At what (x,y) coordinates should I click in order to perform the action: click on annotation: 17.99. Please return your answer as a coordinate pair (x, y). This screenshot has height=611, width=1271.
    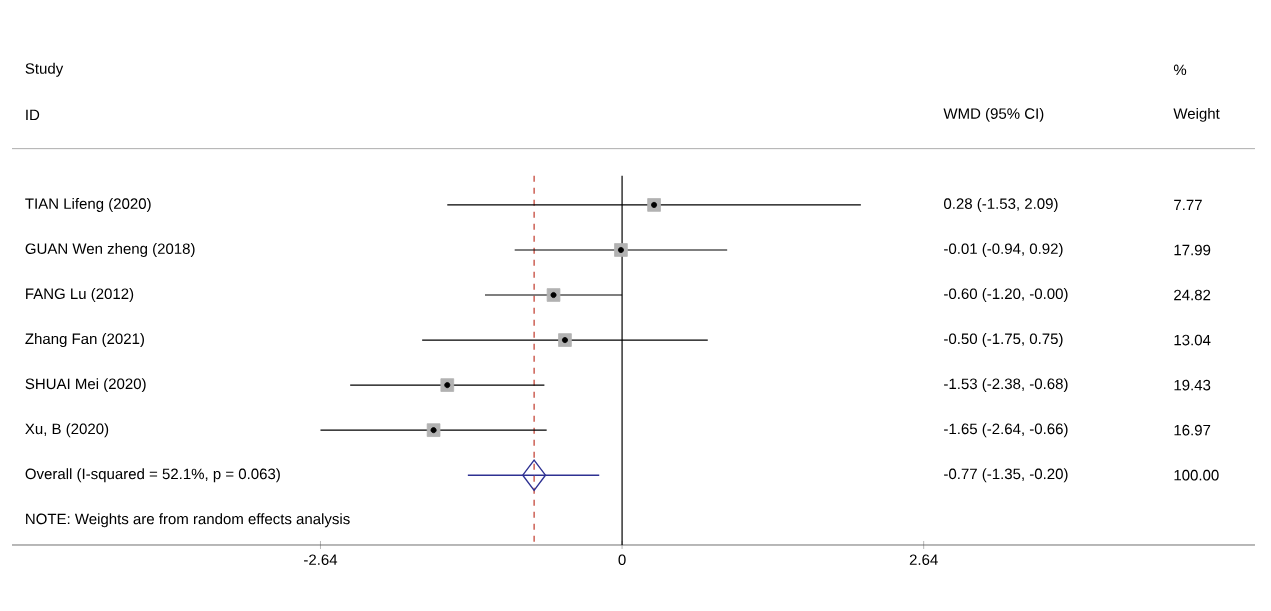
    Looking at the image, I should click on (1192, 250).